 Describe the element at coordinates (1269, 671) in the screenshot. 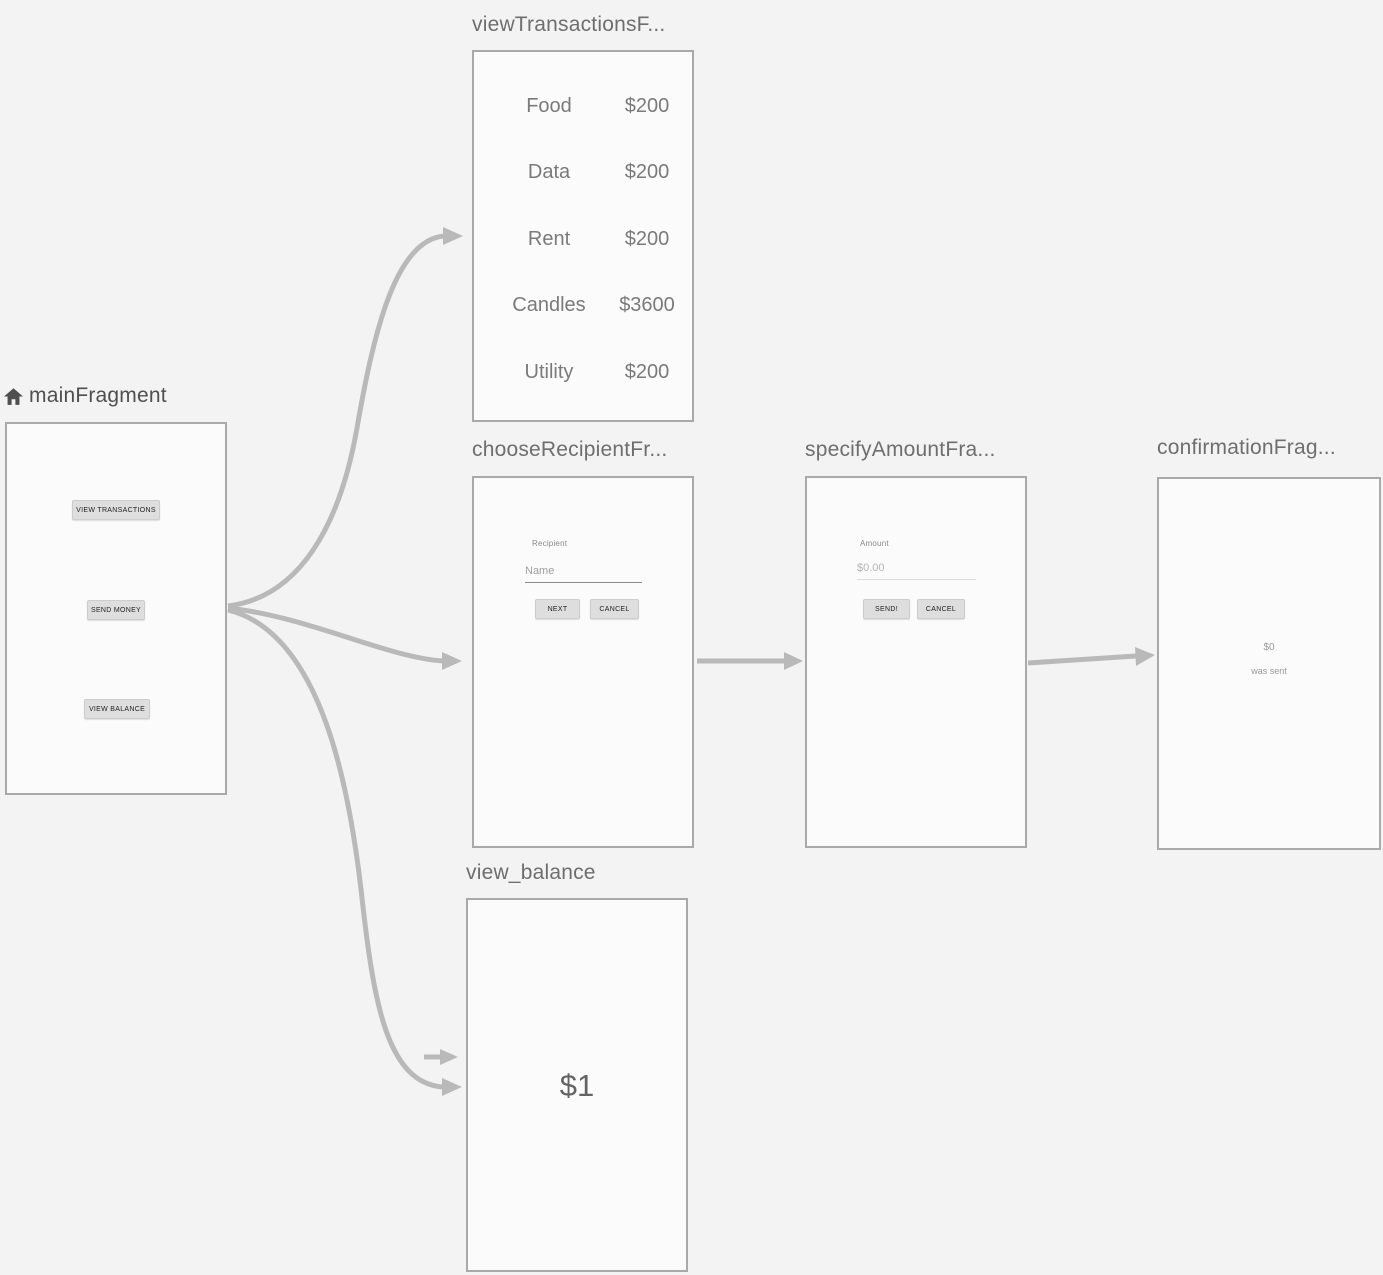

I see `confirmation-message: was sent` at that location.